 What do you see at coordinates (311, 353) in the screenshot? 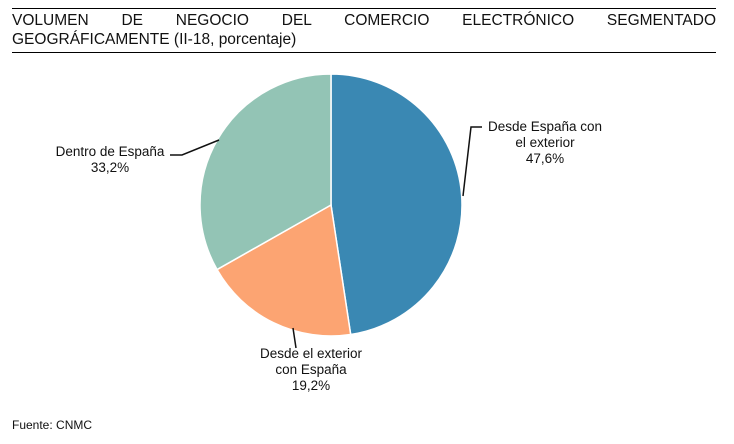
I see `data-label-desde-el-exterior-con-espana: Desde el exterior` at bounding box center [311, 353].